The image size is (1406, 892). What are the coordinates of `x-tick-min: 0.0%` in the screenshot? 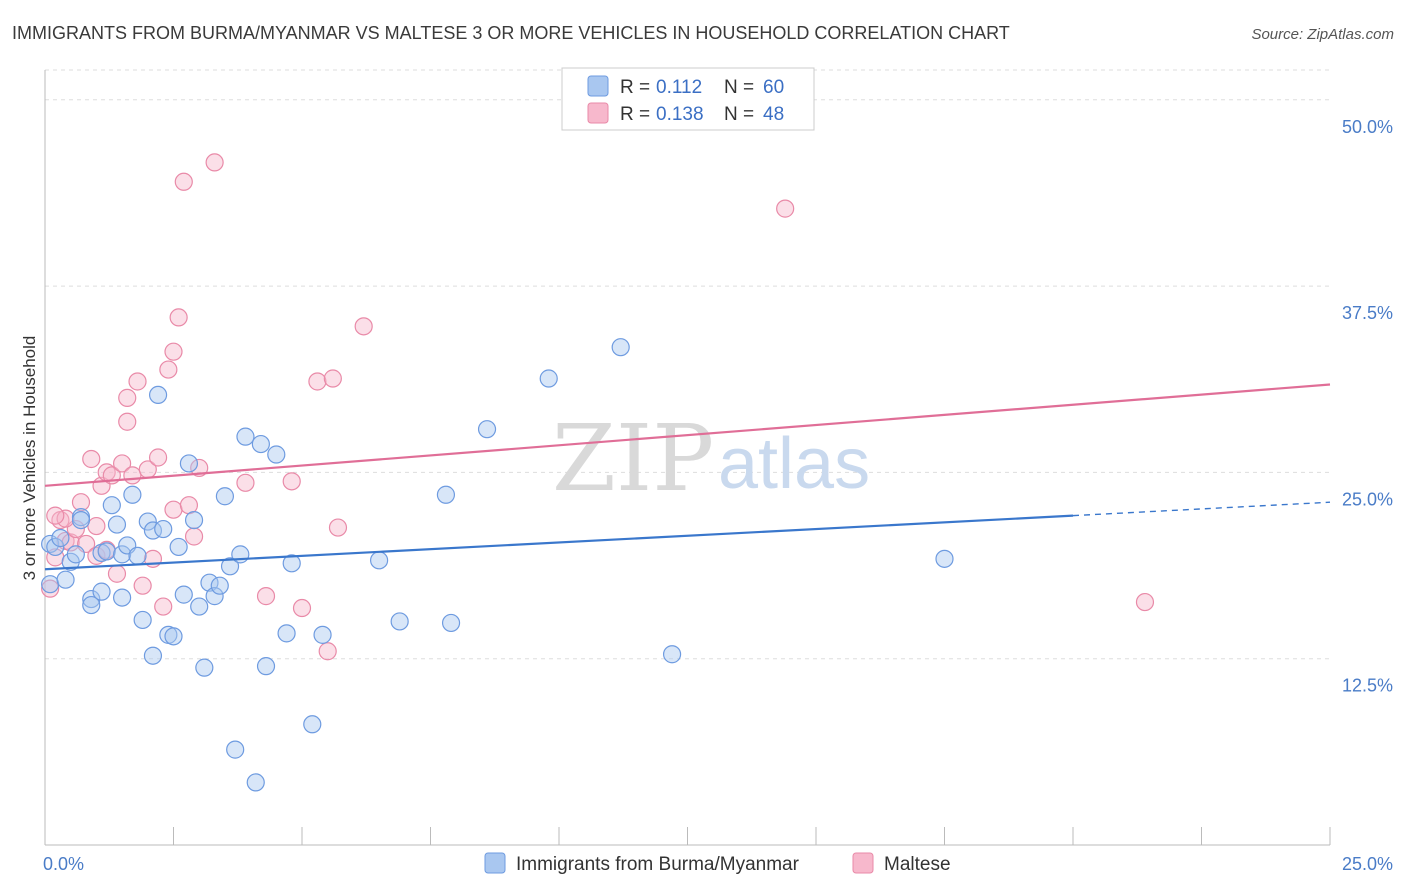 It's located at (63, 864).